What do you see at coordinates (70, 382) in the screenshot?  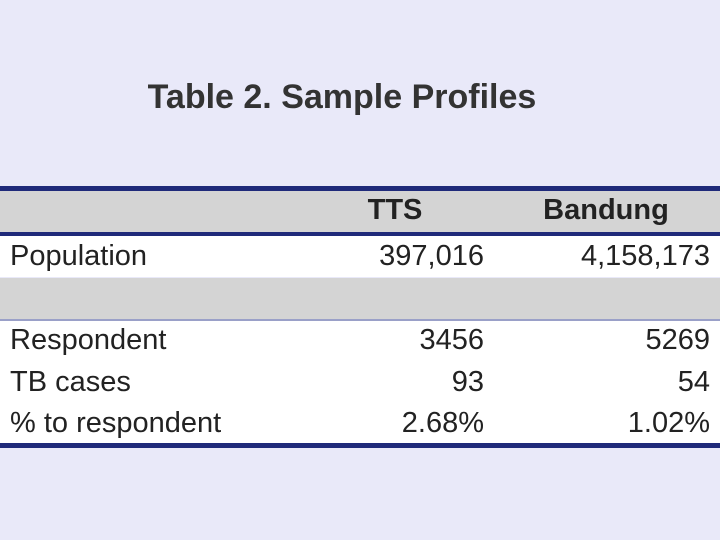 I see `row-label: TB cases` at bounding box center [70, 382].